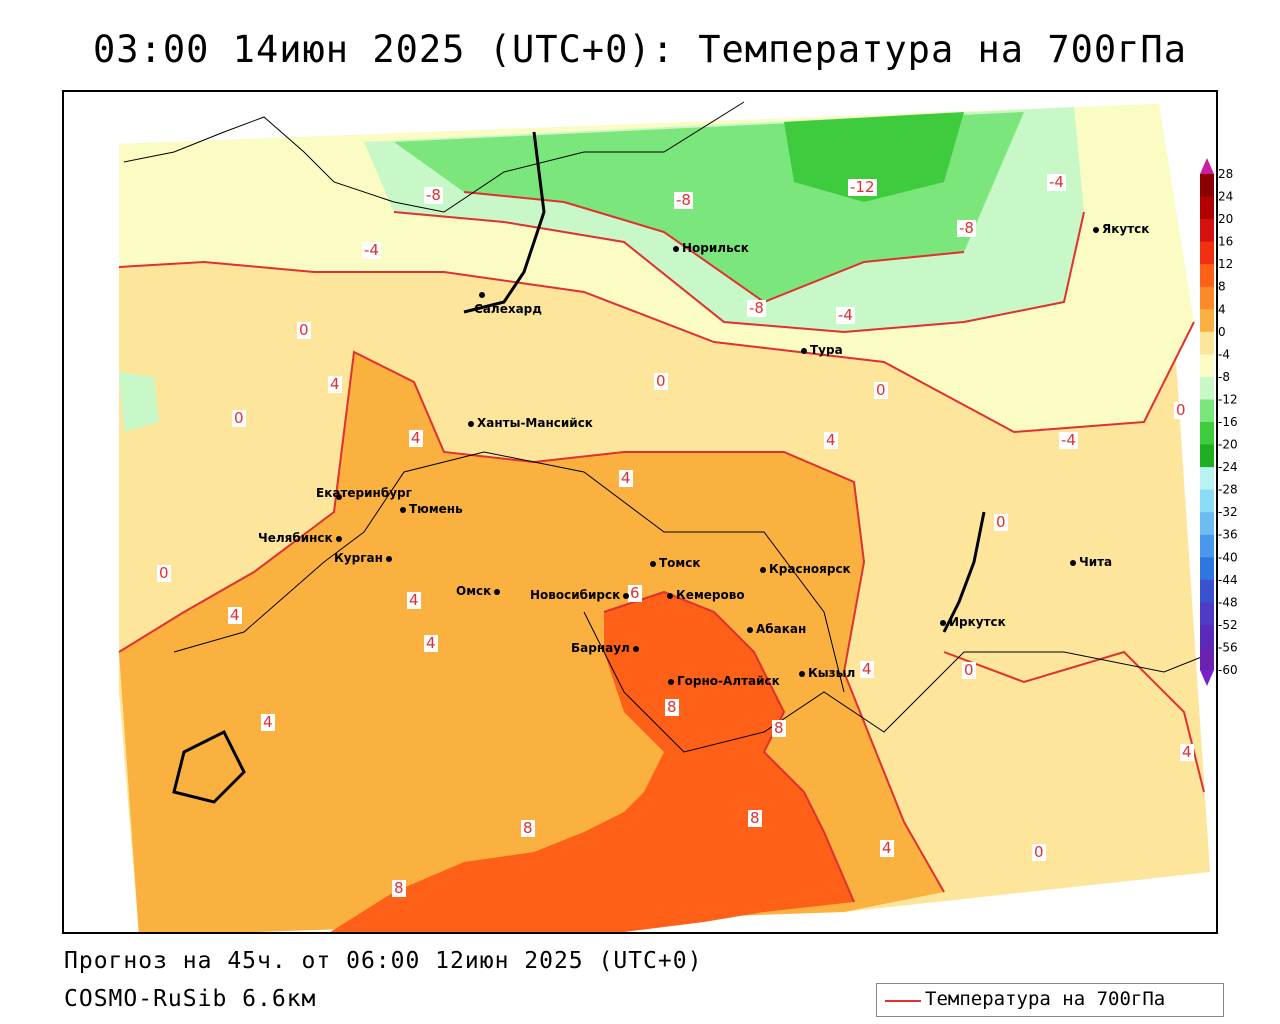 Image resolution: width=1280 pixels, height=1024 pixels. Describe the element at coordinates (530, 423) in the screenshot. I see `city-khanty-mansiysk: Ханты-Мансийск` at that location.